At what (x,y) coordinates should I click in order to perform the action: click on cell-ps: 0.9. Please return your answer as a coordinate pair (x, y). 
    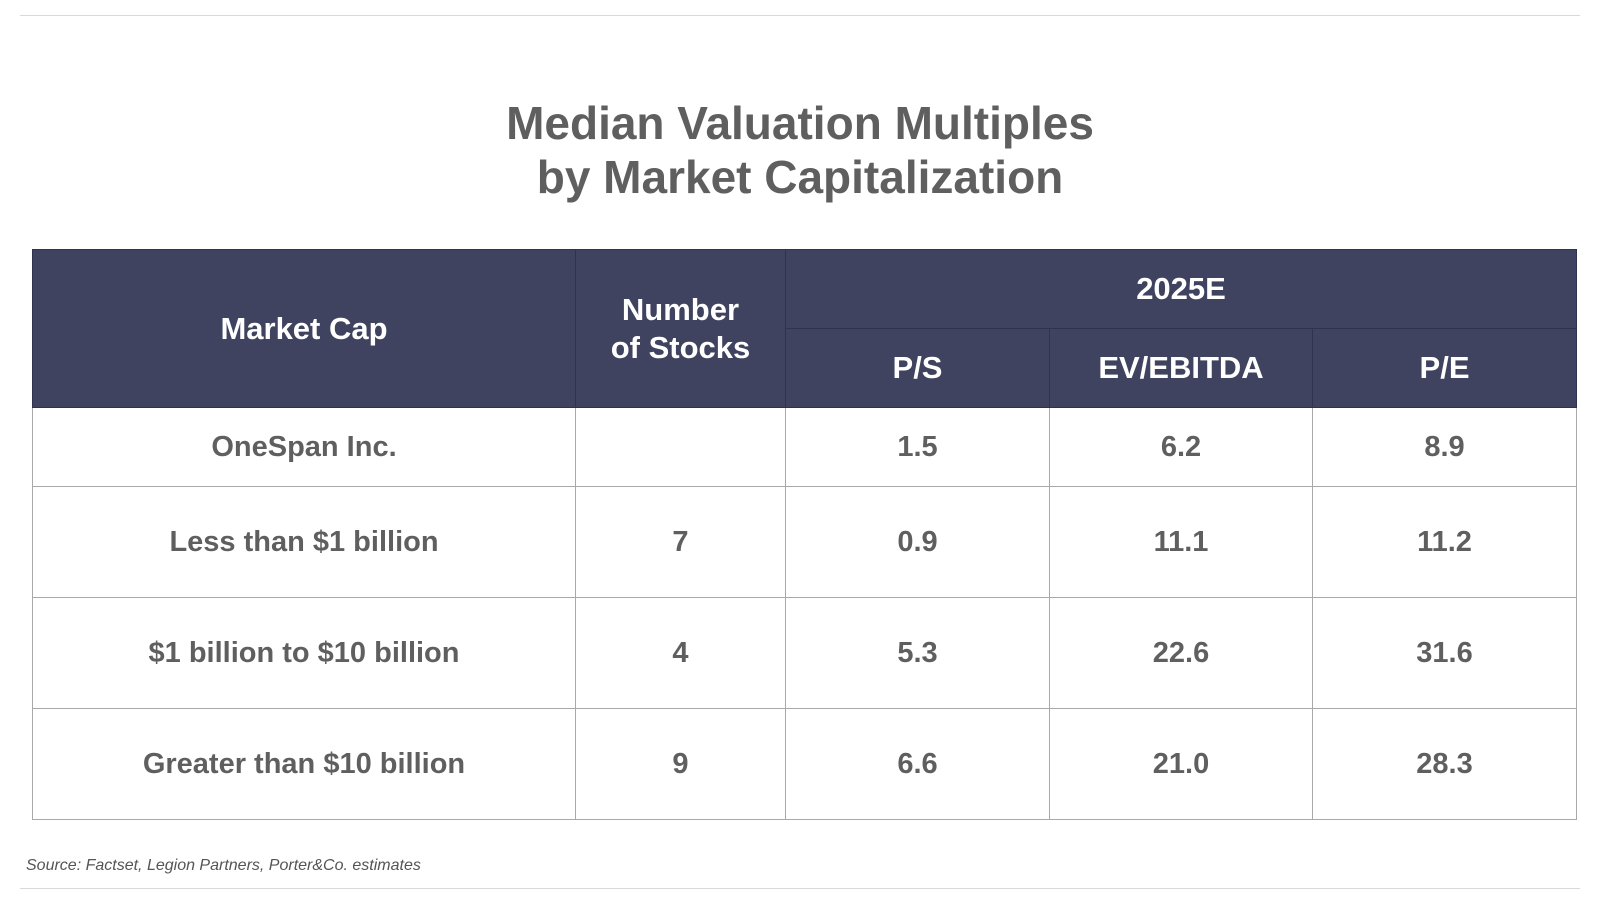
    Looking at the image, I should click on (917, 542).